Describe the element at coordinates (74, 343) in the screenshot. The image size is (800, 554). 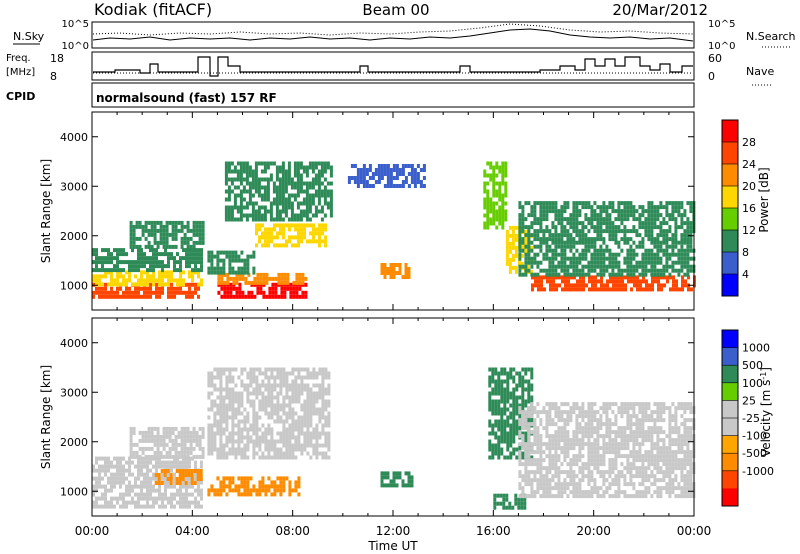
I see `velocity-y-tick-3: 4000` at that location.